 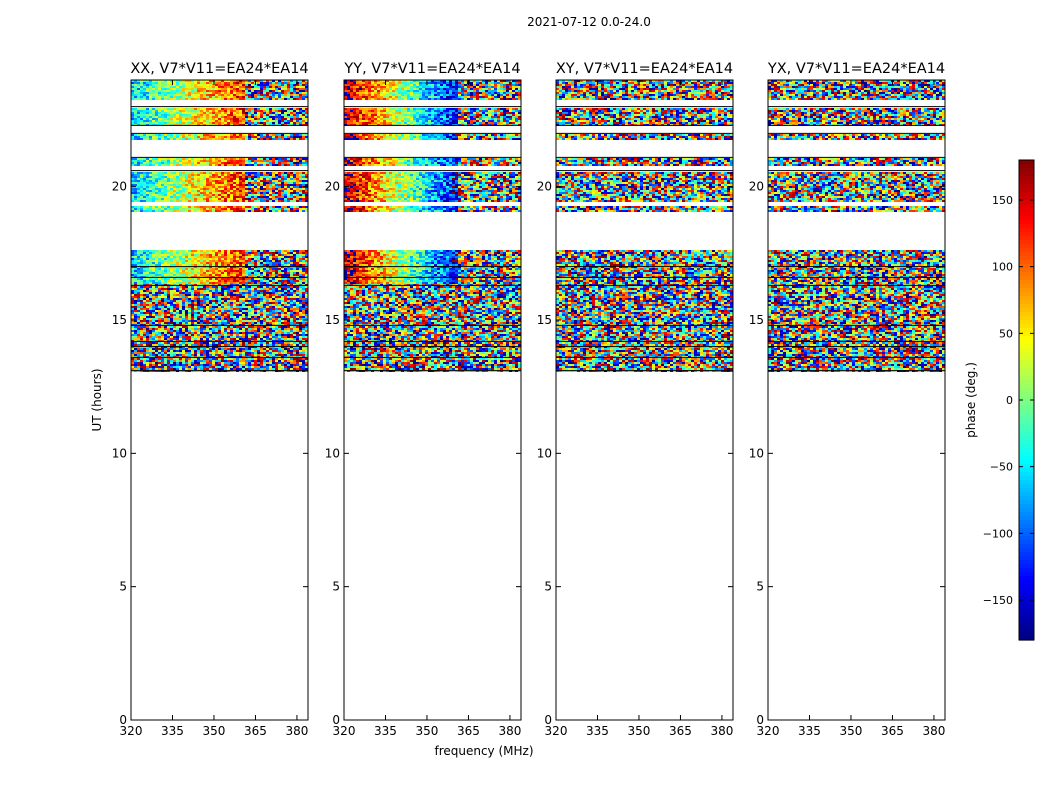 I want to click on colorbar-tick-label: −50, so click(x=1001, y=467).